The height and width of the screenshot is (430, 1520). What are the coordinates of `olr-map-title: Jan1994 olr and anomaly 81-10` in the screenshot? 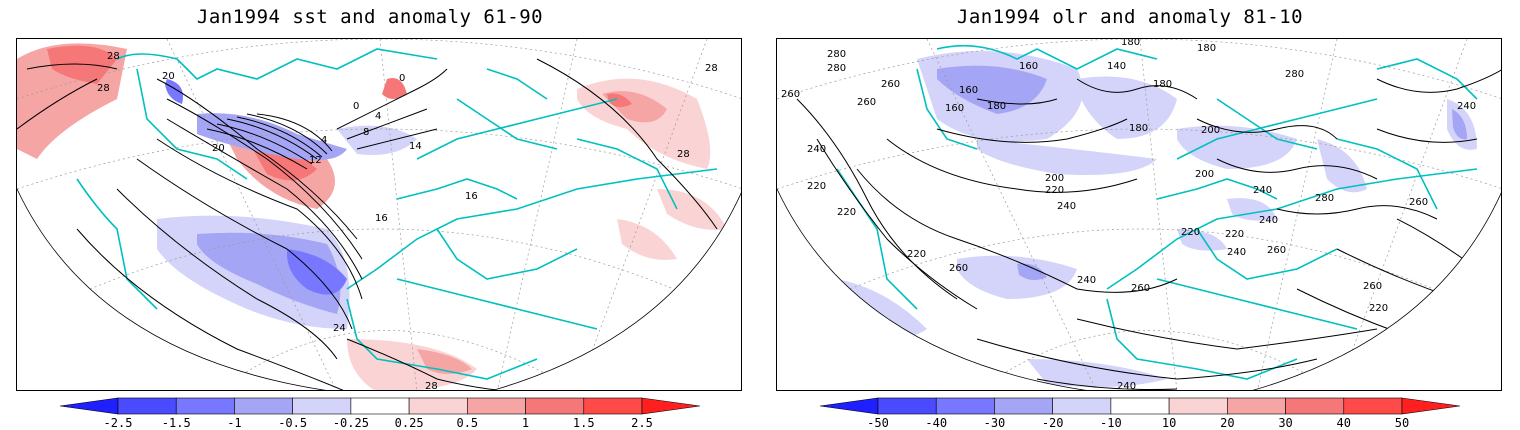 It's located at (1130, 17).